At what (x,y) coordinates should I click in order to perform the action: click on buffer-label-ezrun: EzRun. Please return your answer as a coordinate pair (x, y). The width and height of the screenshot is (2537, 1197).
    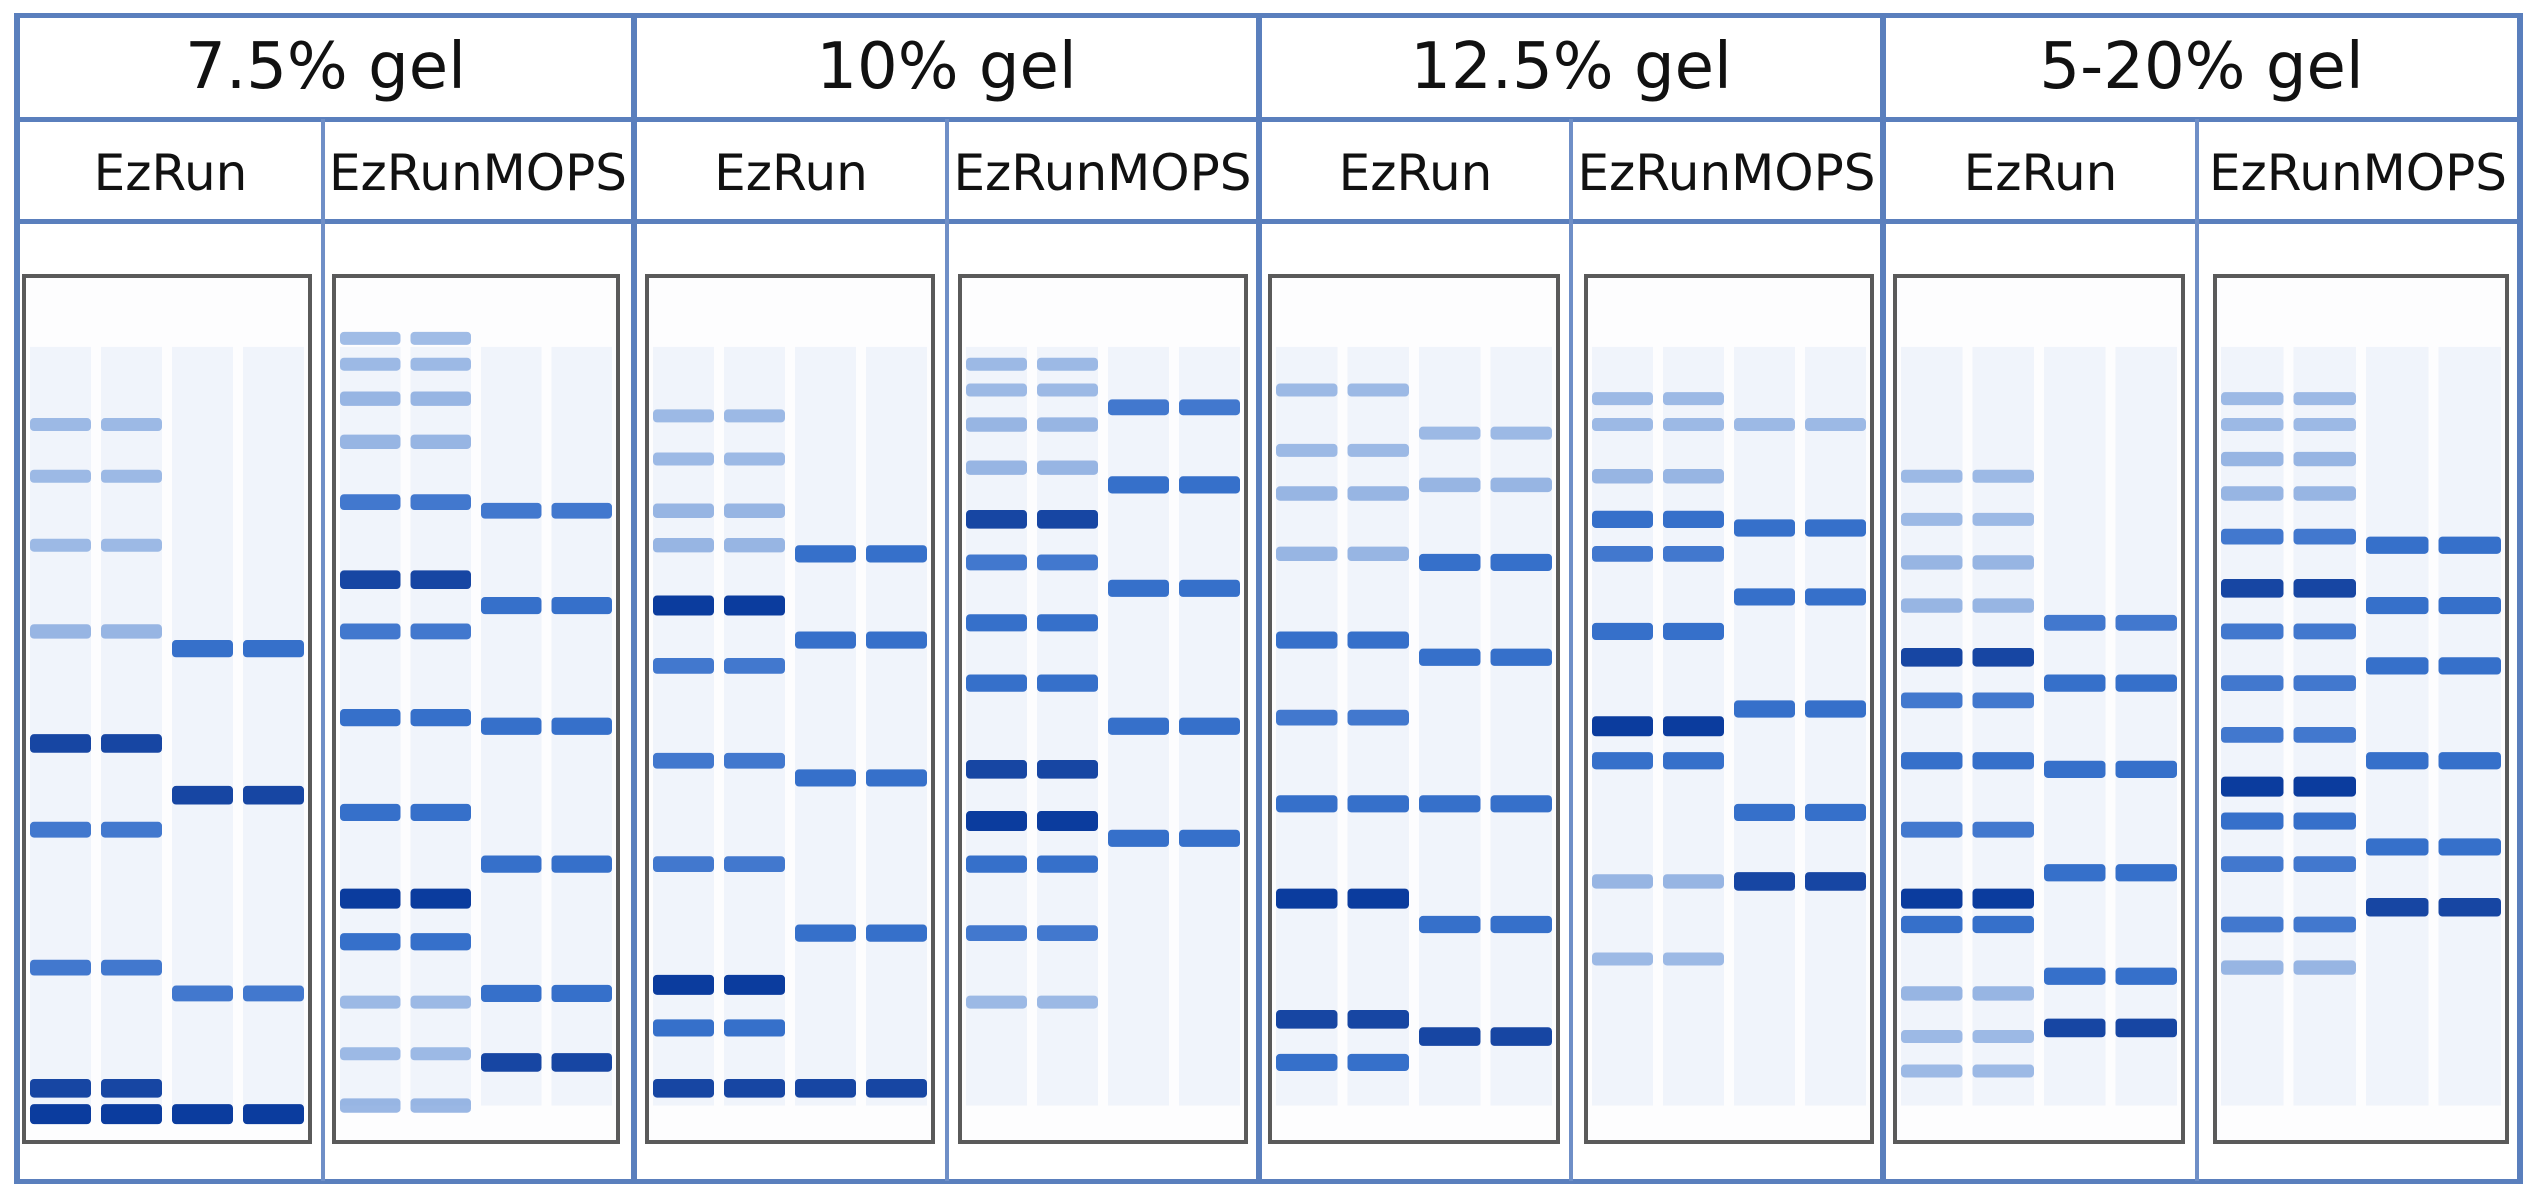
    Looking at the image, I should click on (791, 173).